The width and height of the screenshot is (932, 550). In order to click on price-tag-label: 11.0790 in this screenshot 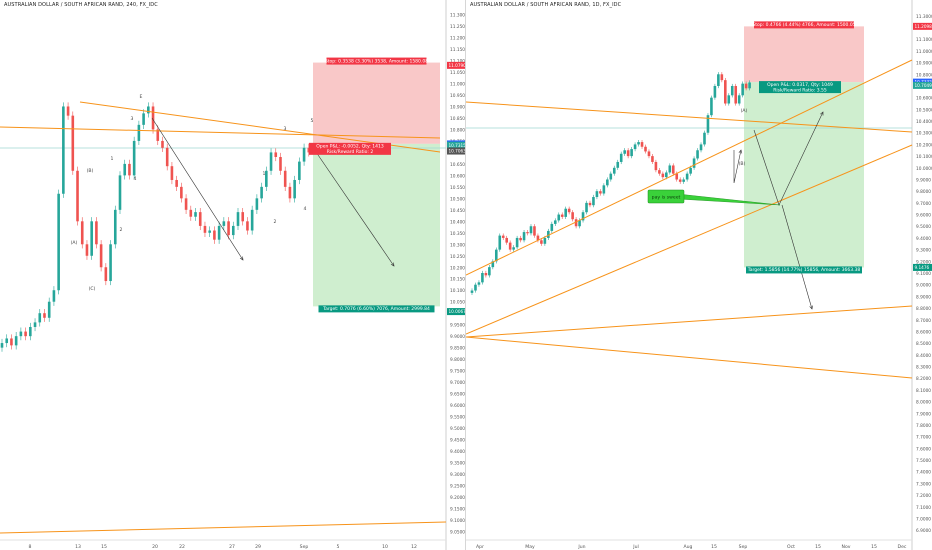, I will do `click(458, 65)`.